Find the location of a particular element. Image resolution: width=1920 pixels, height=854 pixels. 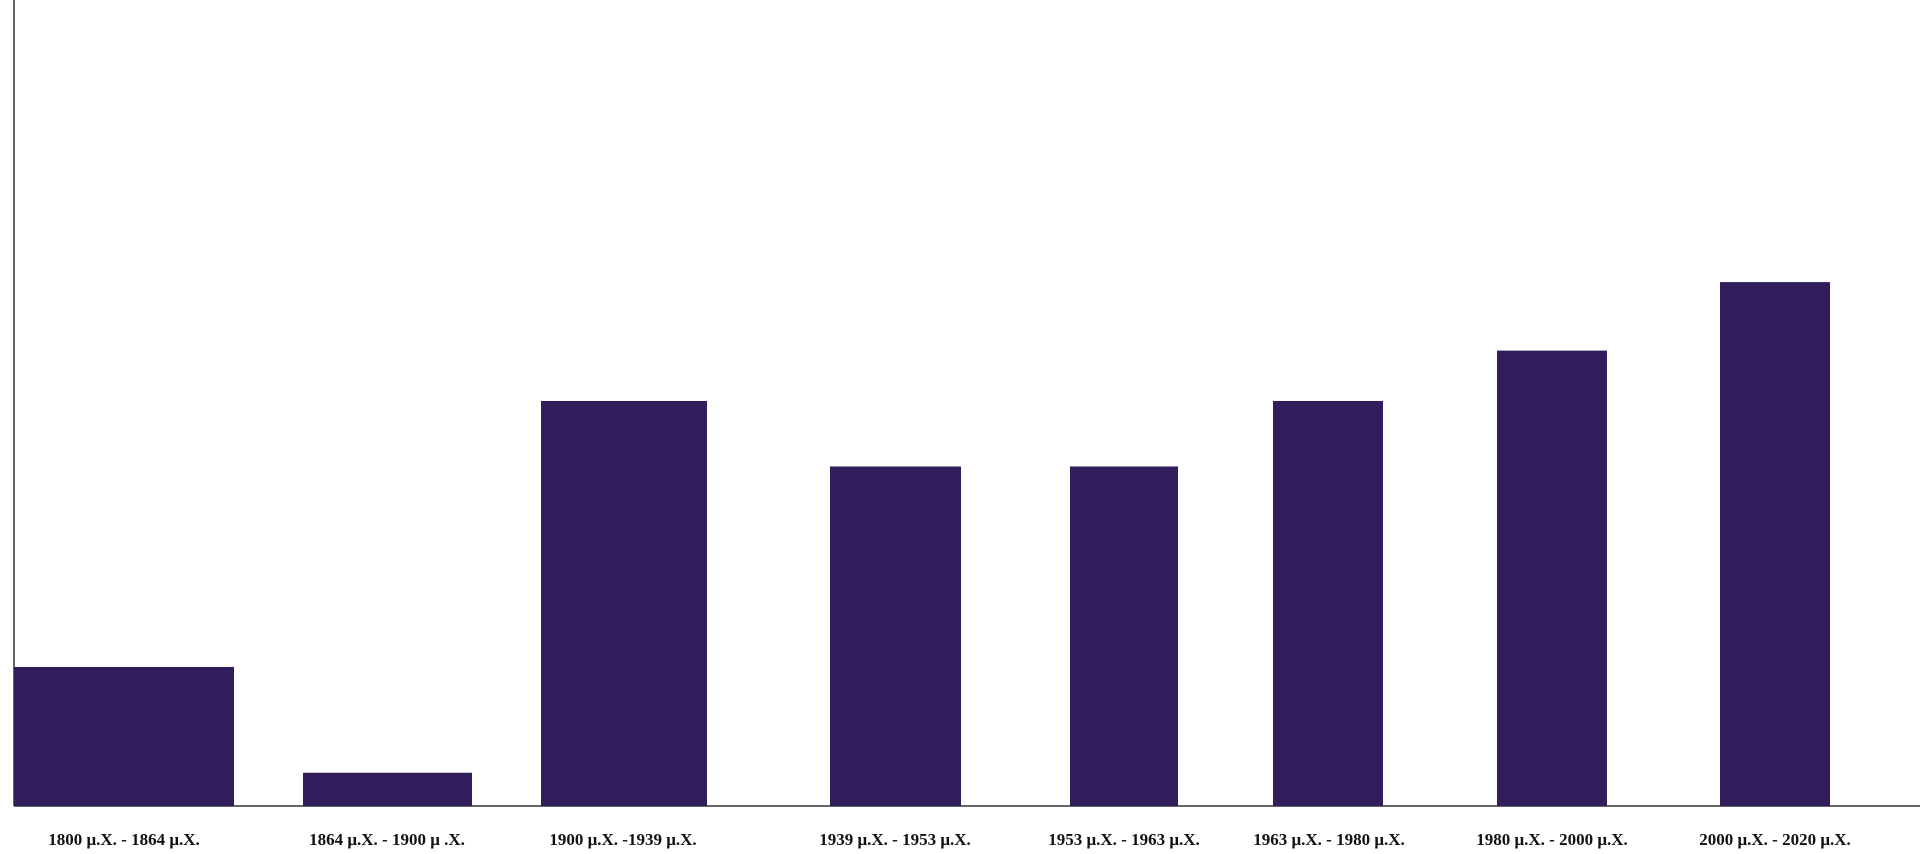

x-tick-label-8: 2000 μ.Χ. - 2020 μ.Χ. is located at coordinates (1775, 839).